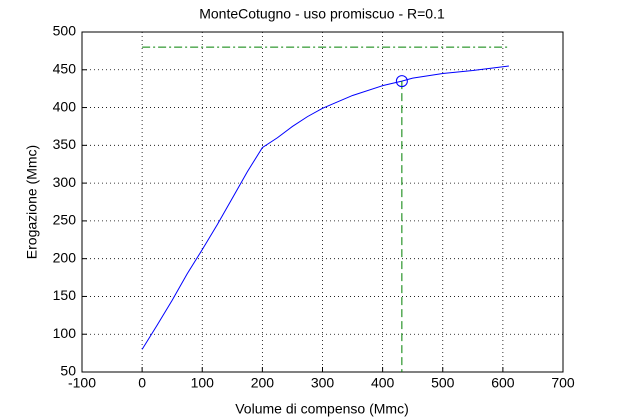  I want to click on x-tick-label: 300, so click(323, 383).